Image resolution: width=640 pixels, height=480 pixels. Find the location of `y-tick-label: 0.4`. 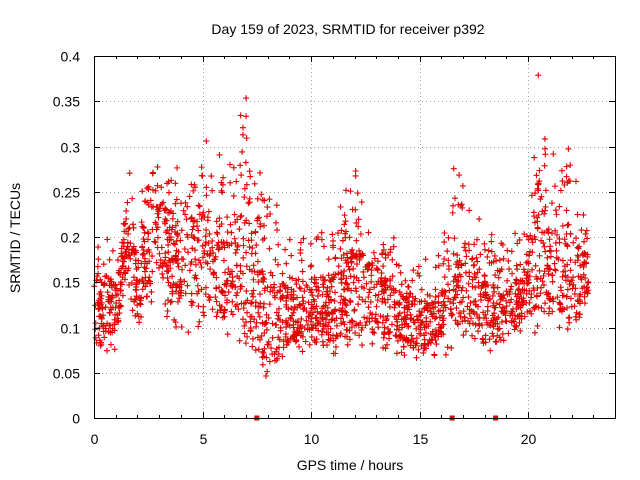

y-tick-label: 0.4 is located at coordinates (71, 57).